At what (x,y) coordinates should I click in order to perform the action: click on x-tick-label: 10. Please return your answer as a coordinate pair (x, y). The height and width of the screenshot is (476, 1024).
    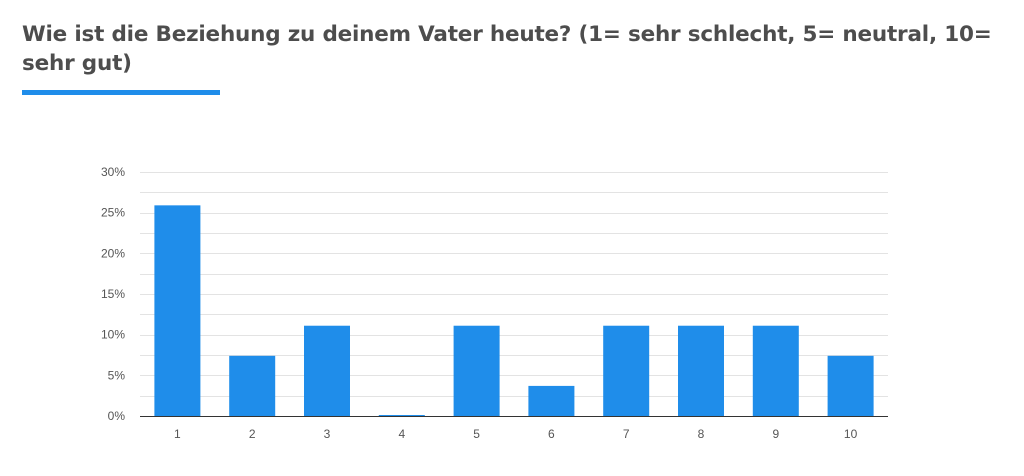
    Looking at the image, I should click on (851, 434).